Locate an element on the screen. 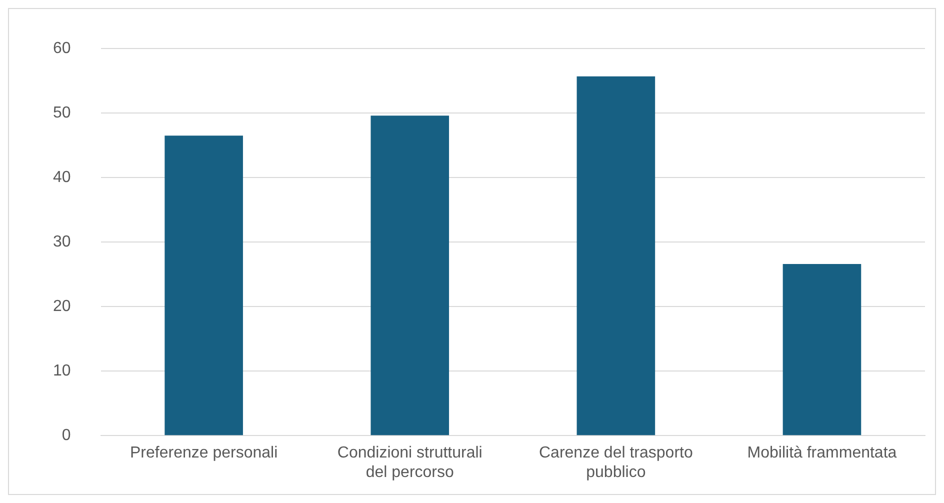  y-tick-label: 30 is located at coordinates (62, 242).